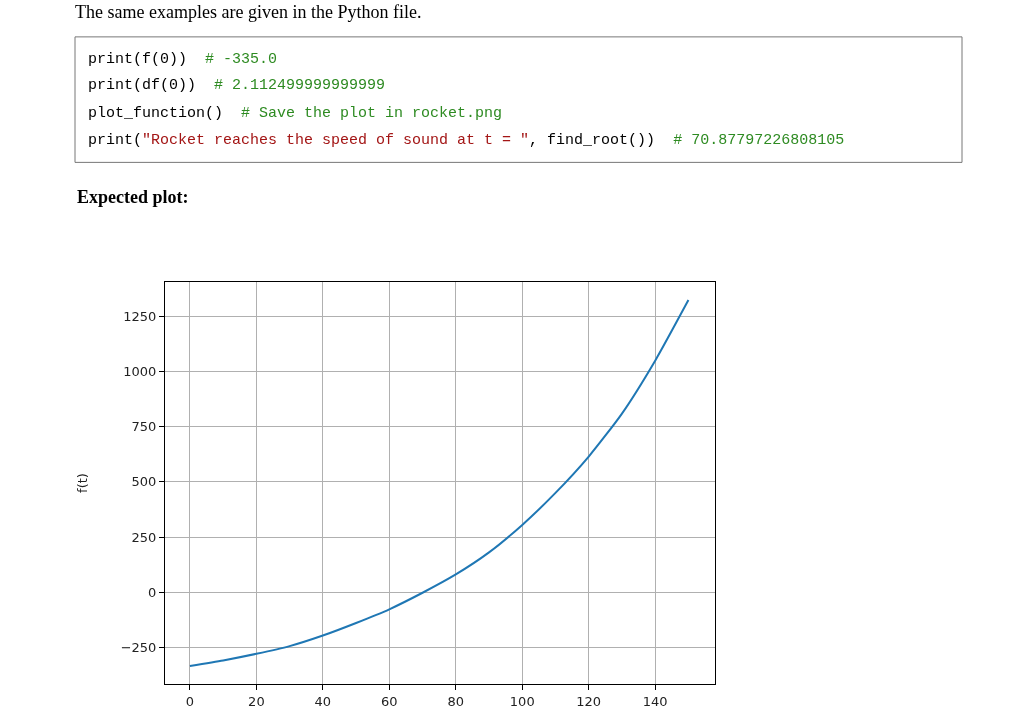 The height and width of the screenshot is (721, 1024). What do you see at coordinates (190, 701) in the screenshot?
I see `x-tick-label: 0` at bounding box center [190, 701].